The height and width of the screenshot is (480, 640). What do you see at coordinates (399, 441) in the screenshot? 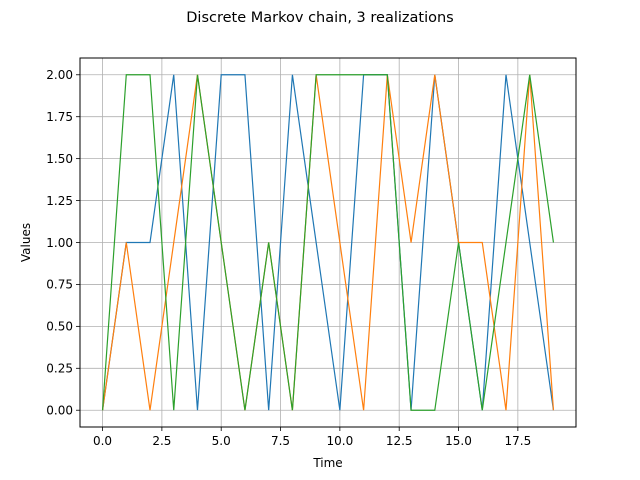
I see `x-tick-label: 12.5` at bounding box center [399, 441].